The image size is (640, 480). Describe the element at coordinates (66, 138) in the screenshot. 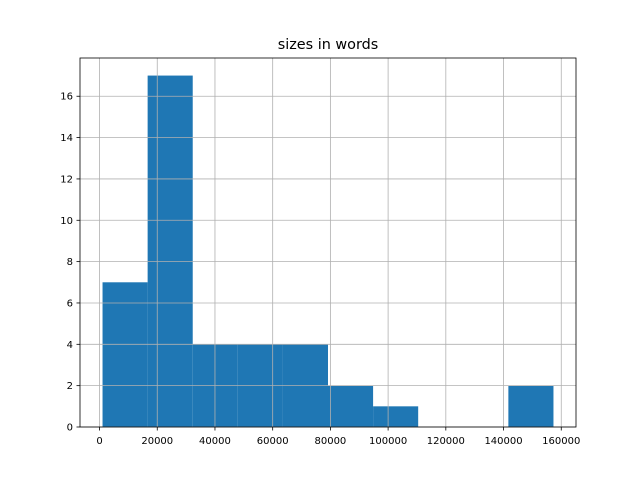

I see `y-tick-label: 14` at that location.